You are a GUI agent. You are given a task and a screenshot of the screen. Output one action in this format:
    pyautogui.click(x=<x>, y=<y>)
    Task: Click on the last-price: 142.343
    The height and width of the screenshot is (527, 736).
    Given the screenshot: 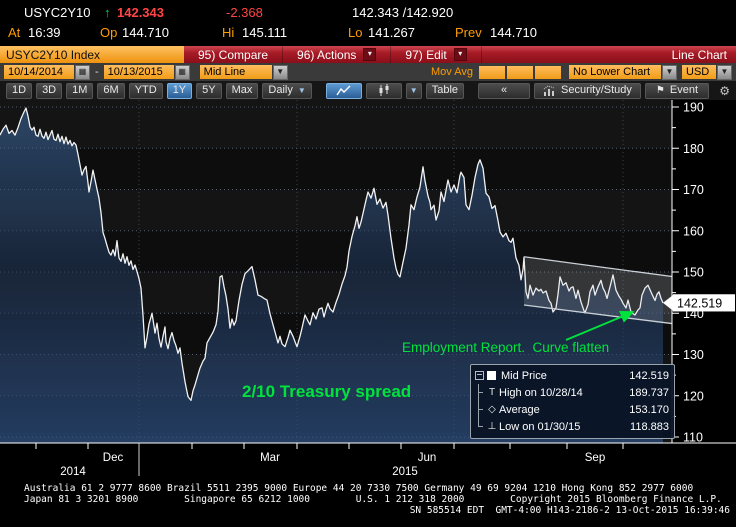 What is the action you would take?
    pyautogui.click(x=140, y=12)
    